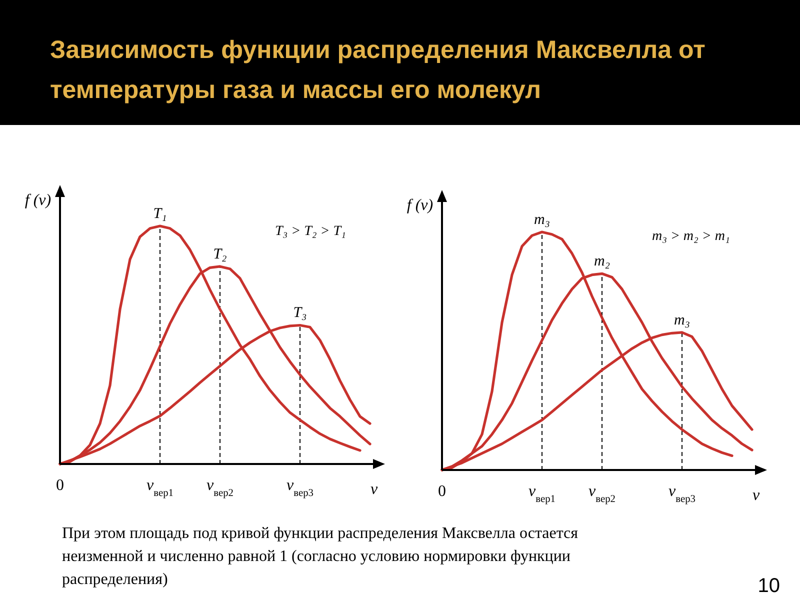  What do you see at coordinates (691, 236) in the screenshot?
I see `annotation: m₃ > m₂ > m₁` at bounding box center [691, 236].